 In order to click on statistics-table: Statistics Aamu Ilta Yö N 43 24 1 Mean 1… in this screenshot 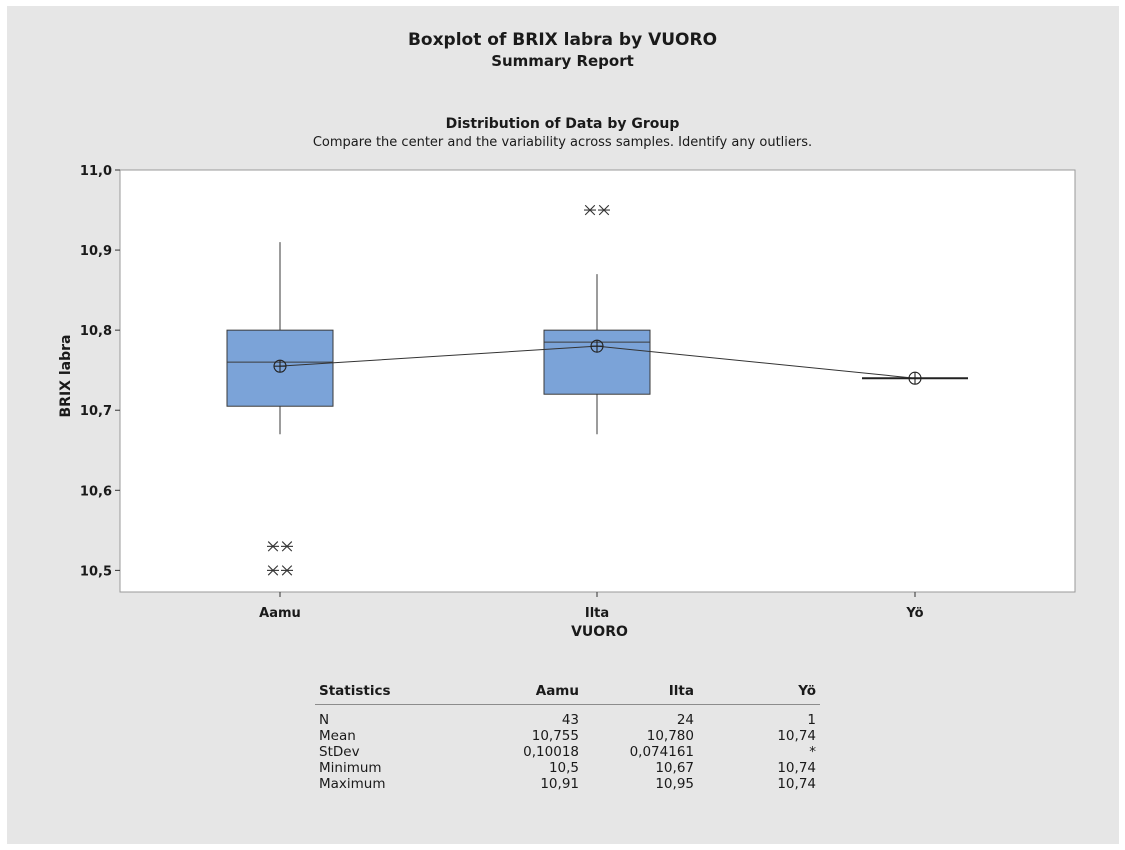, I will do `click(567, 737)`.